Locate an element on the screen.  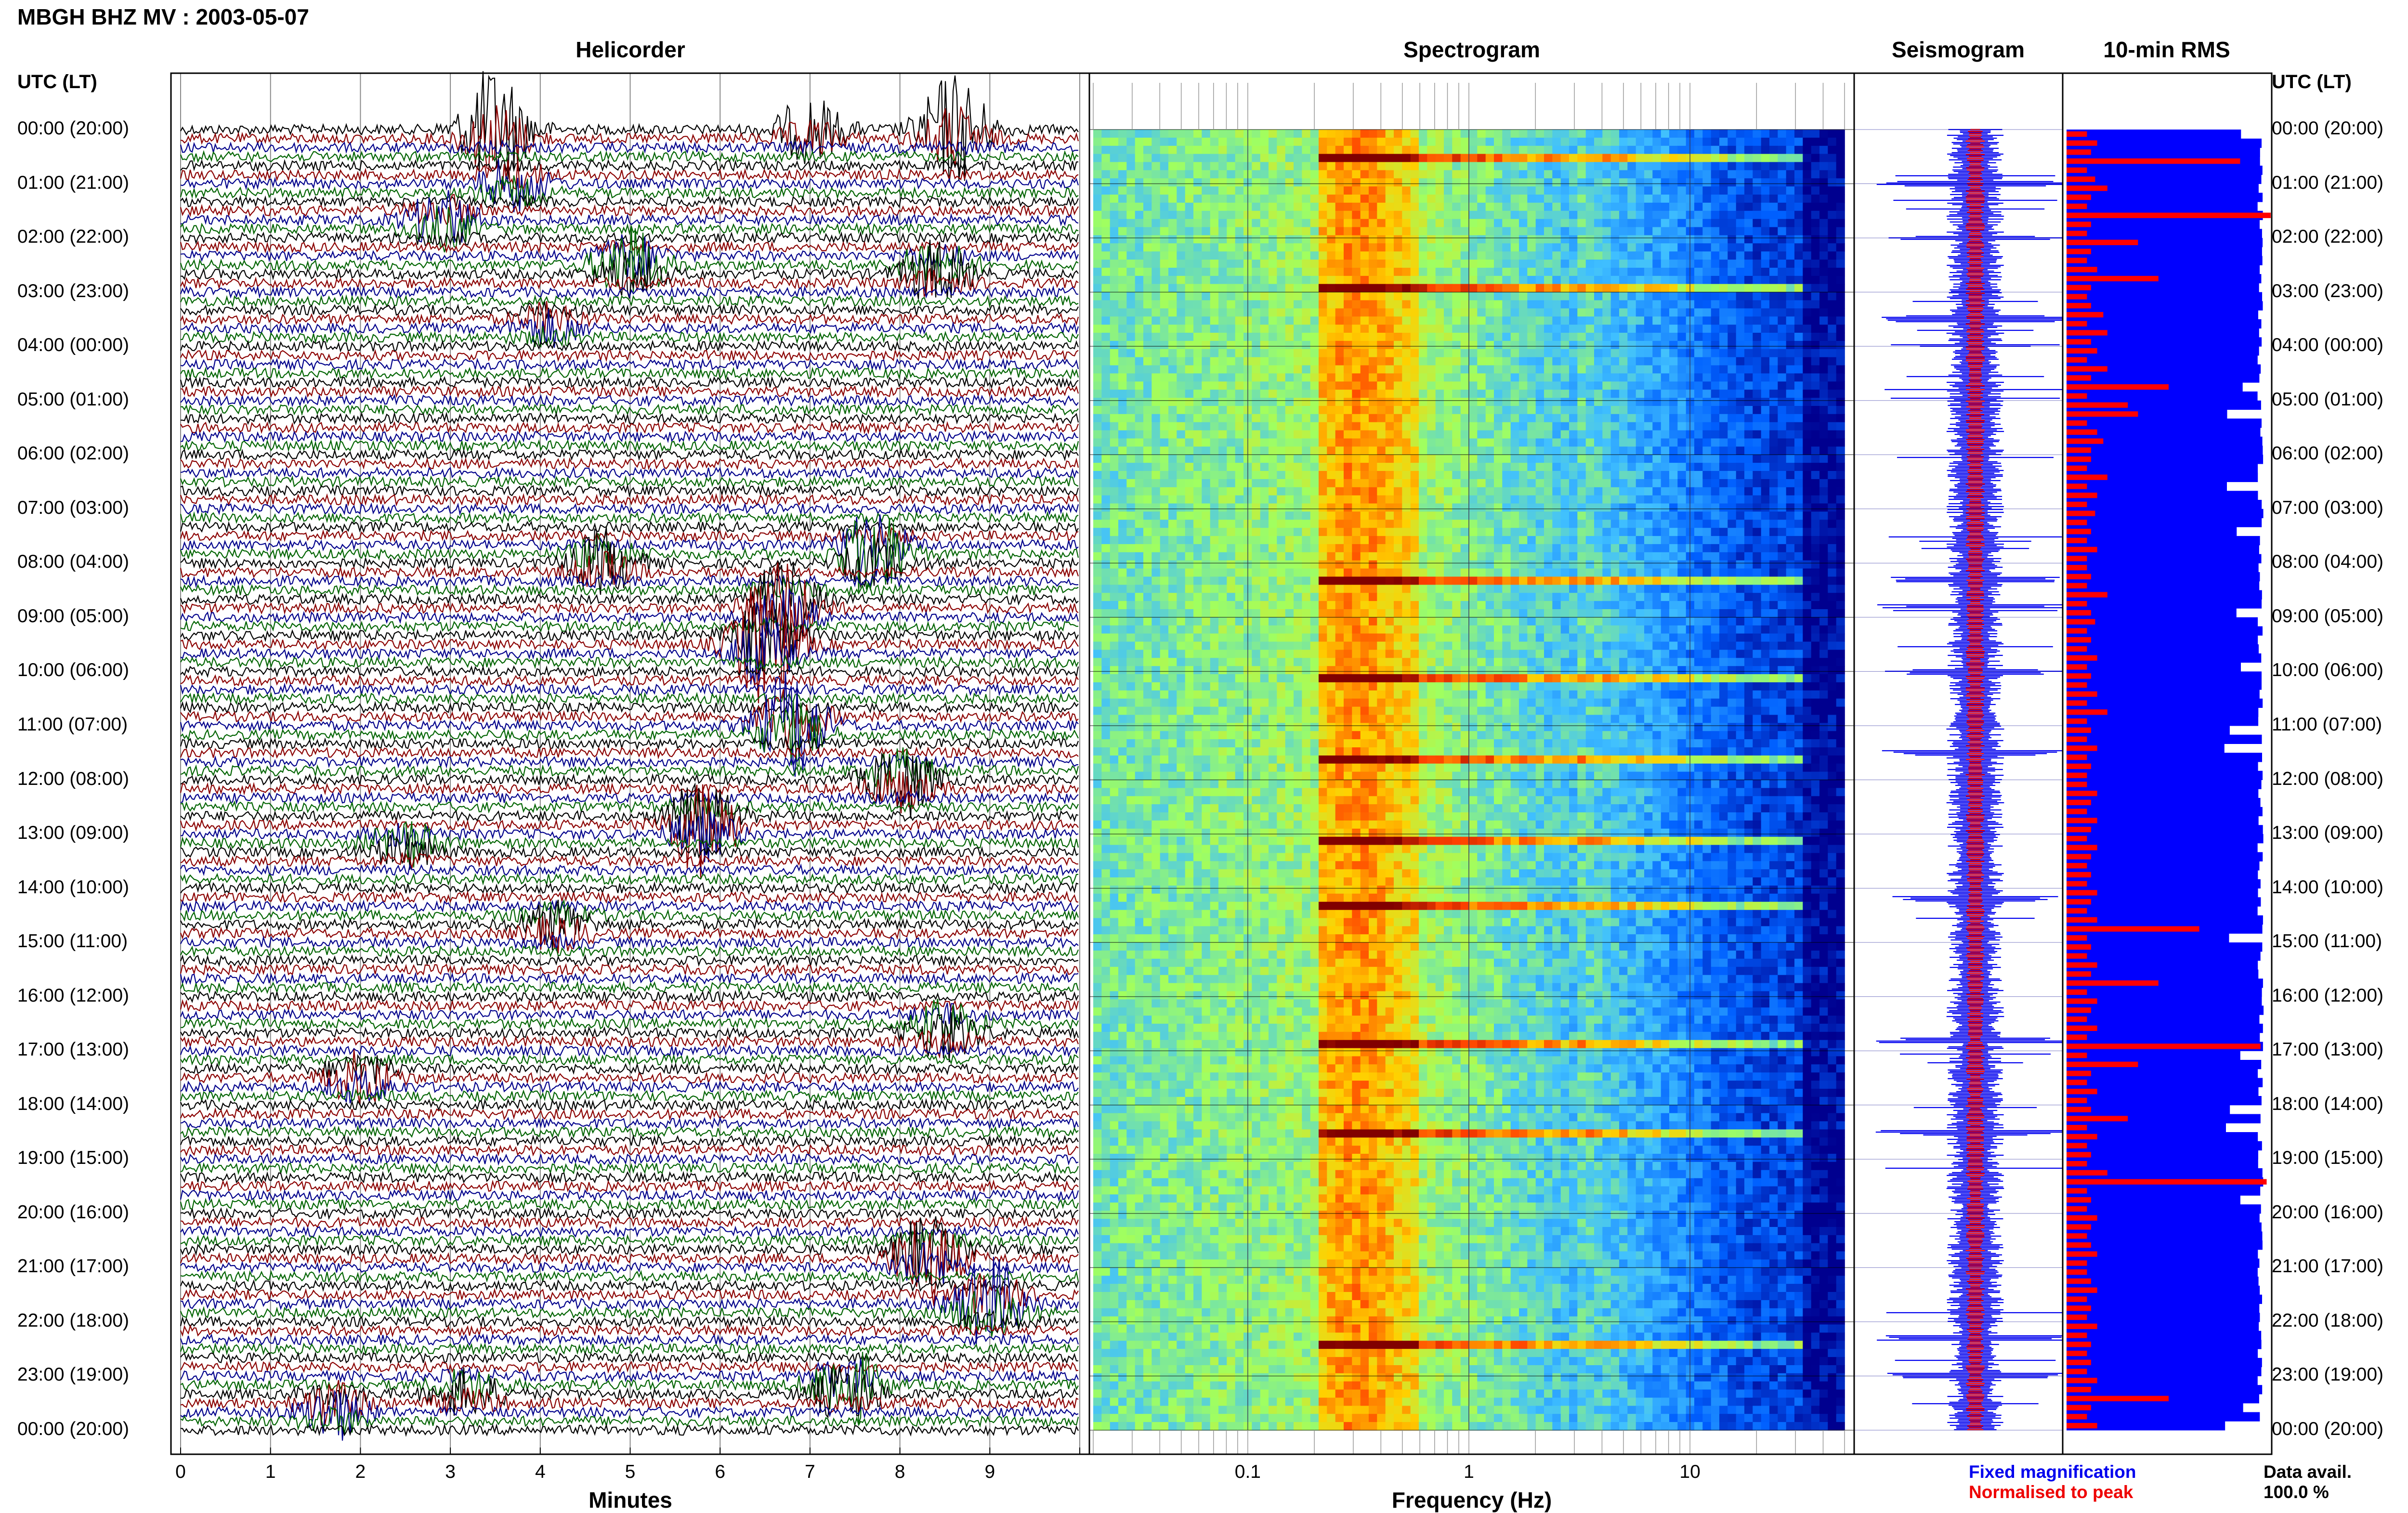
helicorder-tick-label: 5 is located at coordinates (630, 1472).